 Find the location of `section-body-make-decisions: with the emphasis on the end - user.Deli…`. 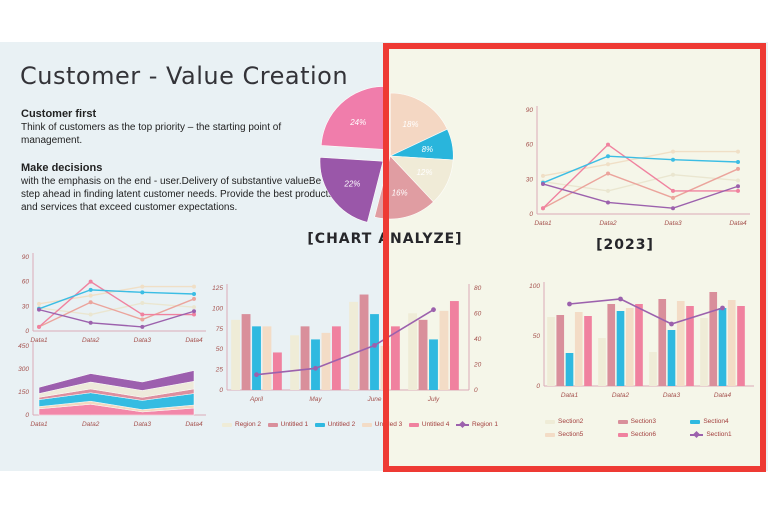

section-body-make-decisions: with the emphasis on the end - user.Deli… is located at coordinates (181, 194).